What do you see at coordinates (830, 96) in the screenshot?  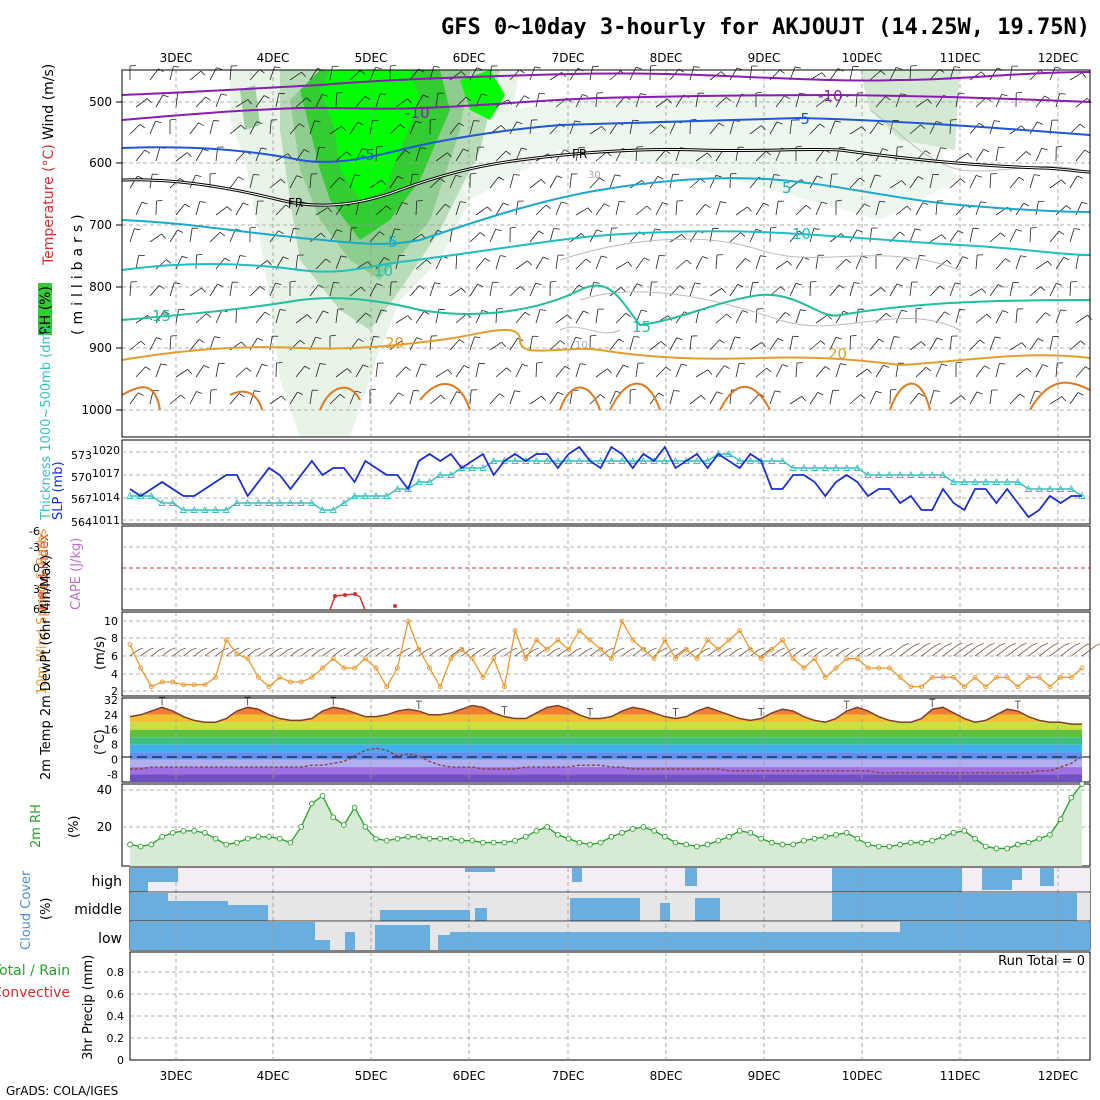 I see `contour-label: -10` at bounding box center [830, 96].